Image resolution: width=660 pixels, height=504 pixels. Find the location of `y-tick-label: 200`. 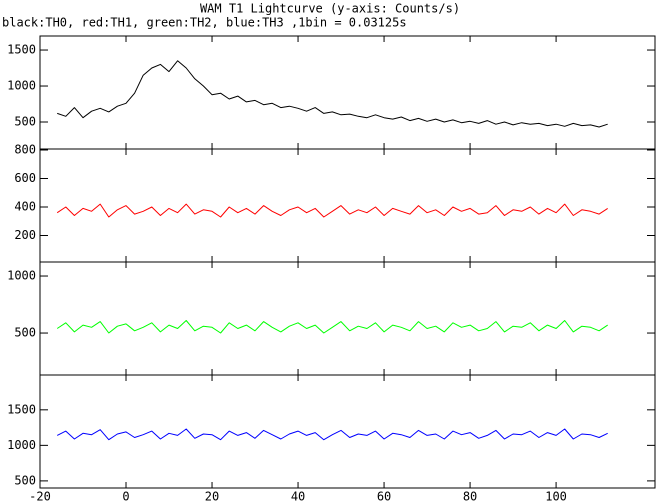

y-tick-label: 200 is located at coordinates (25, 235).